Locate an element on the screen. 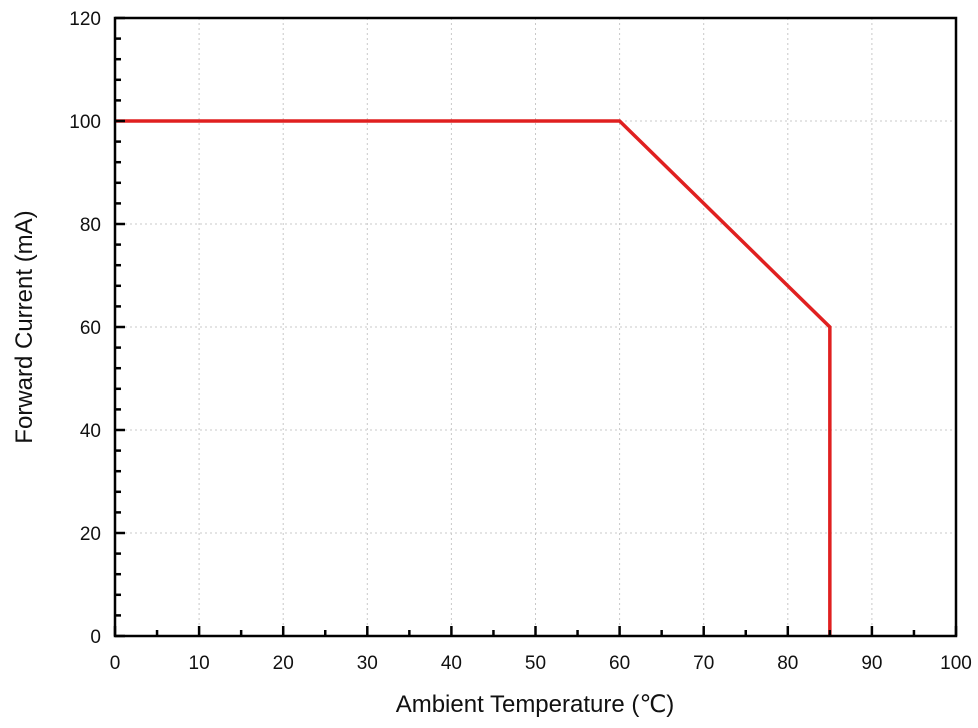 The image size is (978, 728). y-tick-label: 120 is located at coordinates (85, 19).